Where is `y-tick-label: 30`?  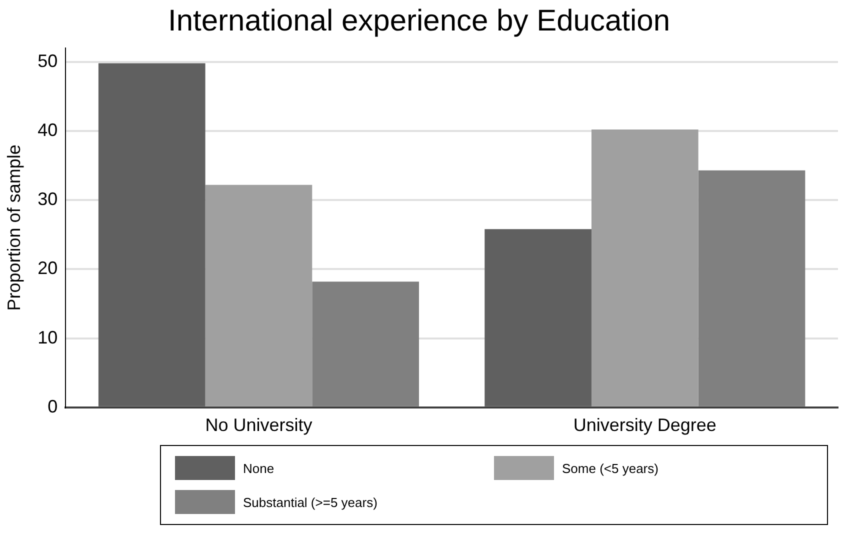
y-tick-label: 30 is located at coordinates (48, 199).